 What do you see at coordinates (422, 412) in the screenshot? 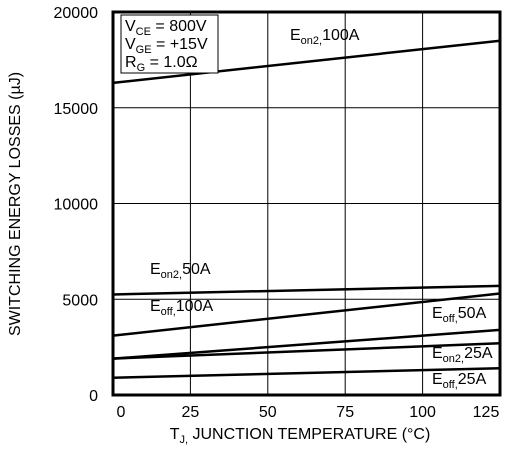
I see `x-tick-label: 100` at bounding box center [422, 412].